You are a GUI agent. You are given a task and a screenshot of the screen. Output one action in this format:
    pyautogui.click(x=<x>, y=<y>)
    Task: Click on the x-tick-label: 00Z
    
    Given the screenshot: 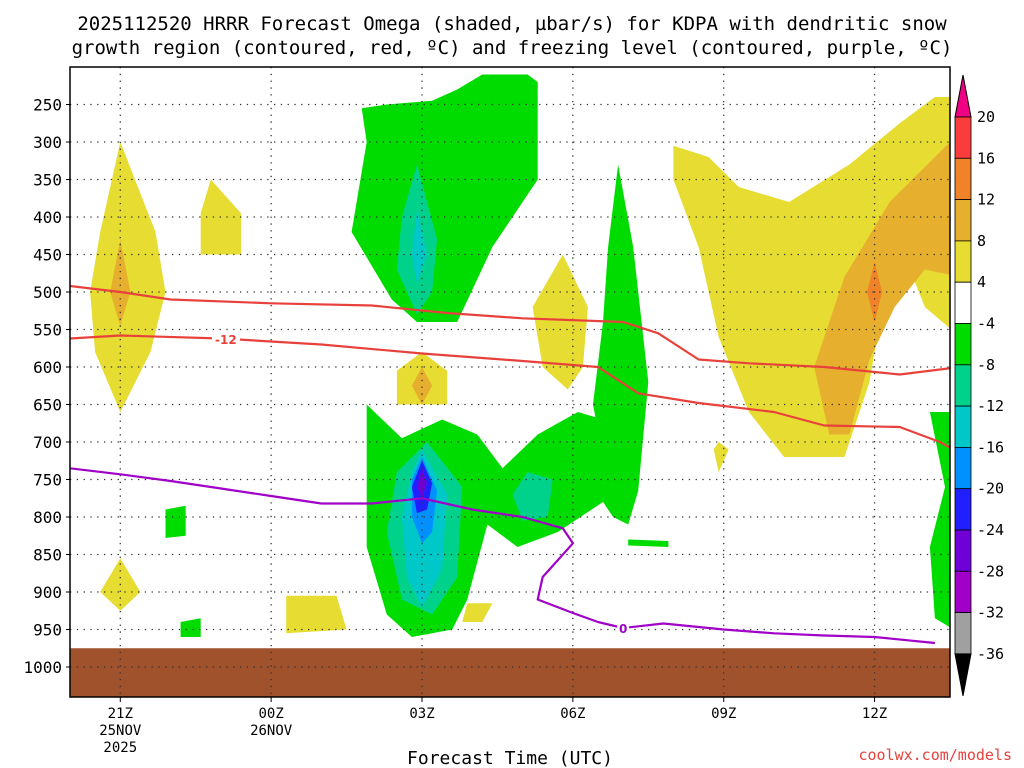 What is the action you would take?
    pyautogui.click(x=270, y=714)
    